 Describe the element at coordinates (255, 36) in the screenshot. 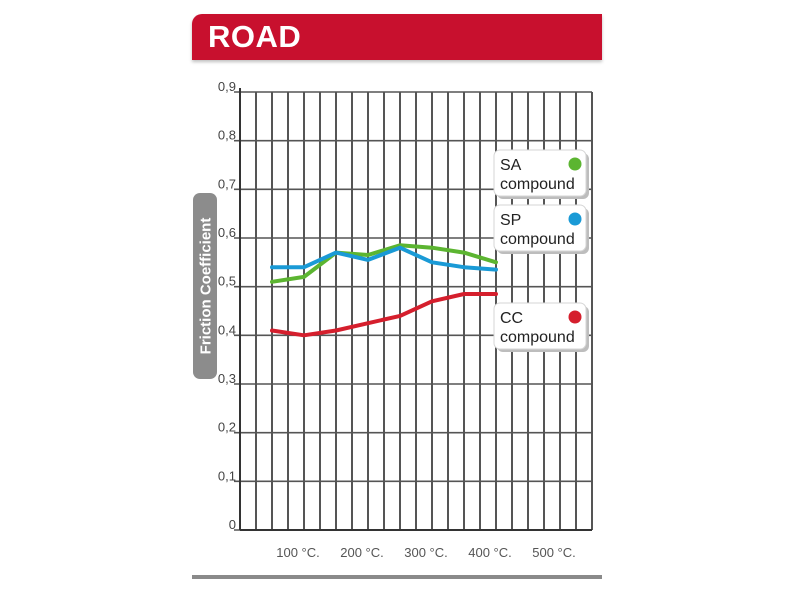

I see `page-title: ROAD` at that location.